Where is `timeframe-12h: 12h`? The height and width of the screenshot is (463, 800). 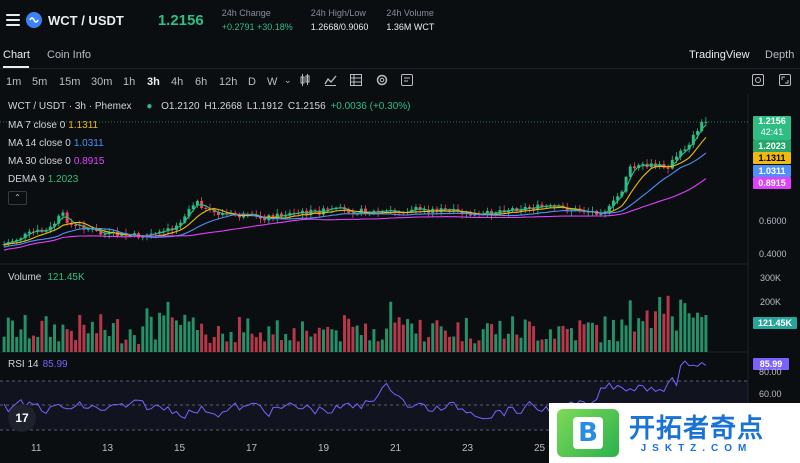 timeframe-12h: 12h is located at coordinates (228, 82).